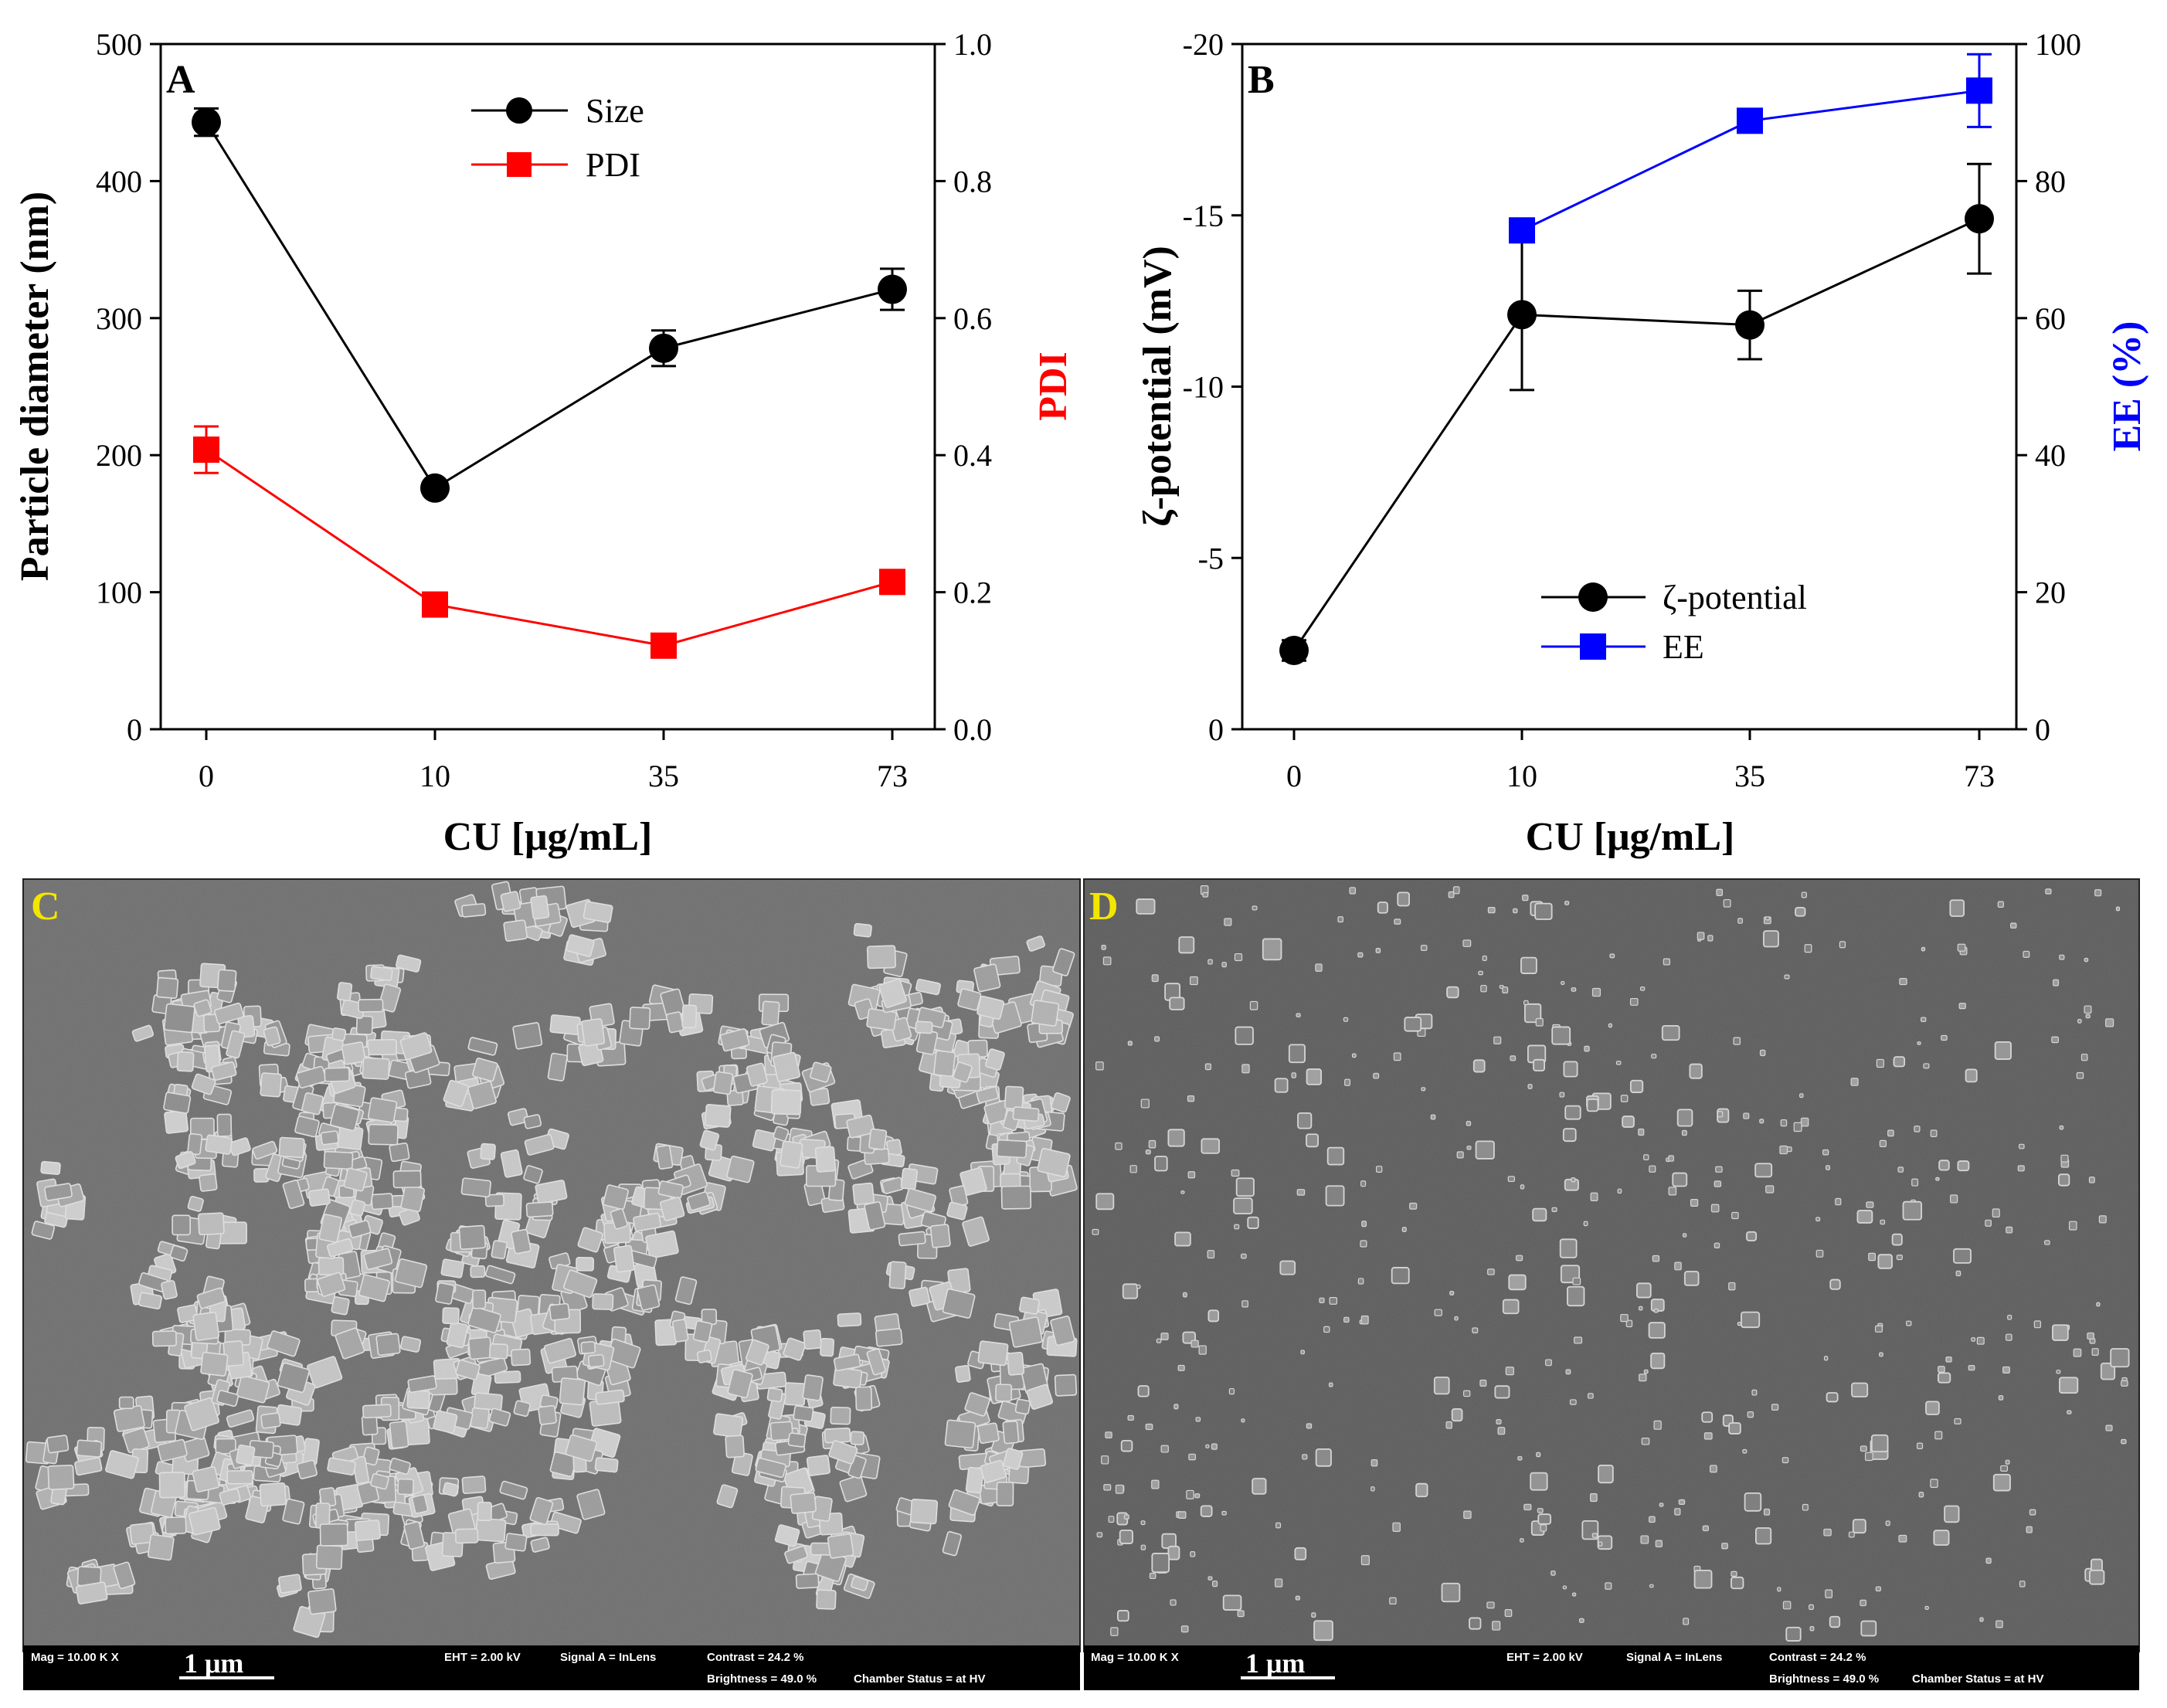  Describe the element at coordinates (2050, 318) in the screenshot. I see `panel-b-y2tick-label: 60` at that location.